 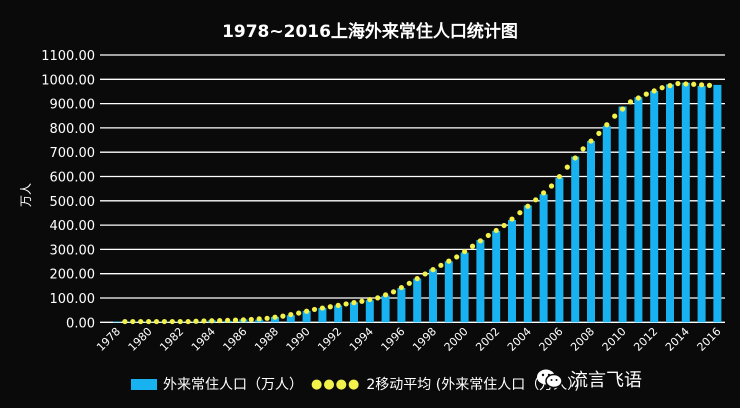 What do you see at coordinates (551, 339) in the screenshot?
I see `x-tick-label: 2006` at bounding box center [551, 339].